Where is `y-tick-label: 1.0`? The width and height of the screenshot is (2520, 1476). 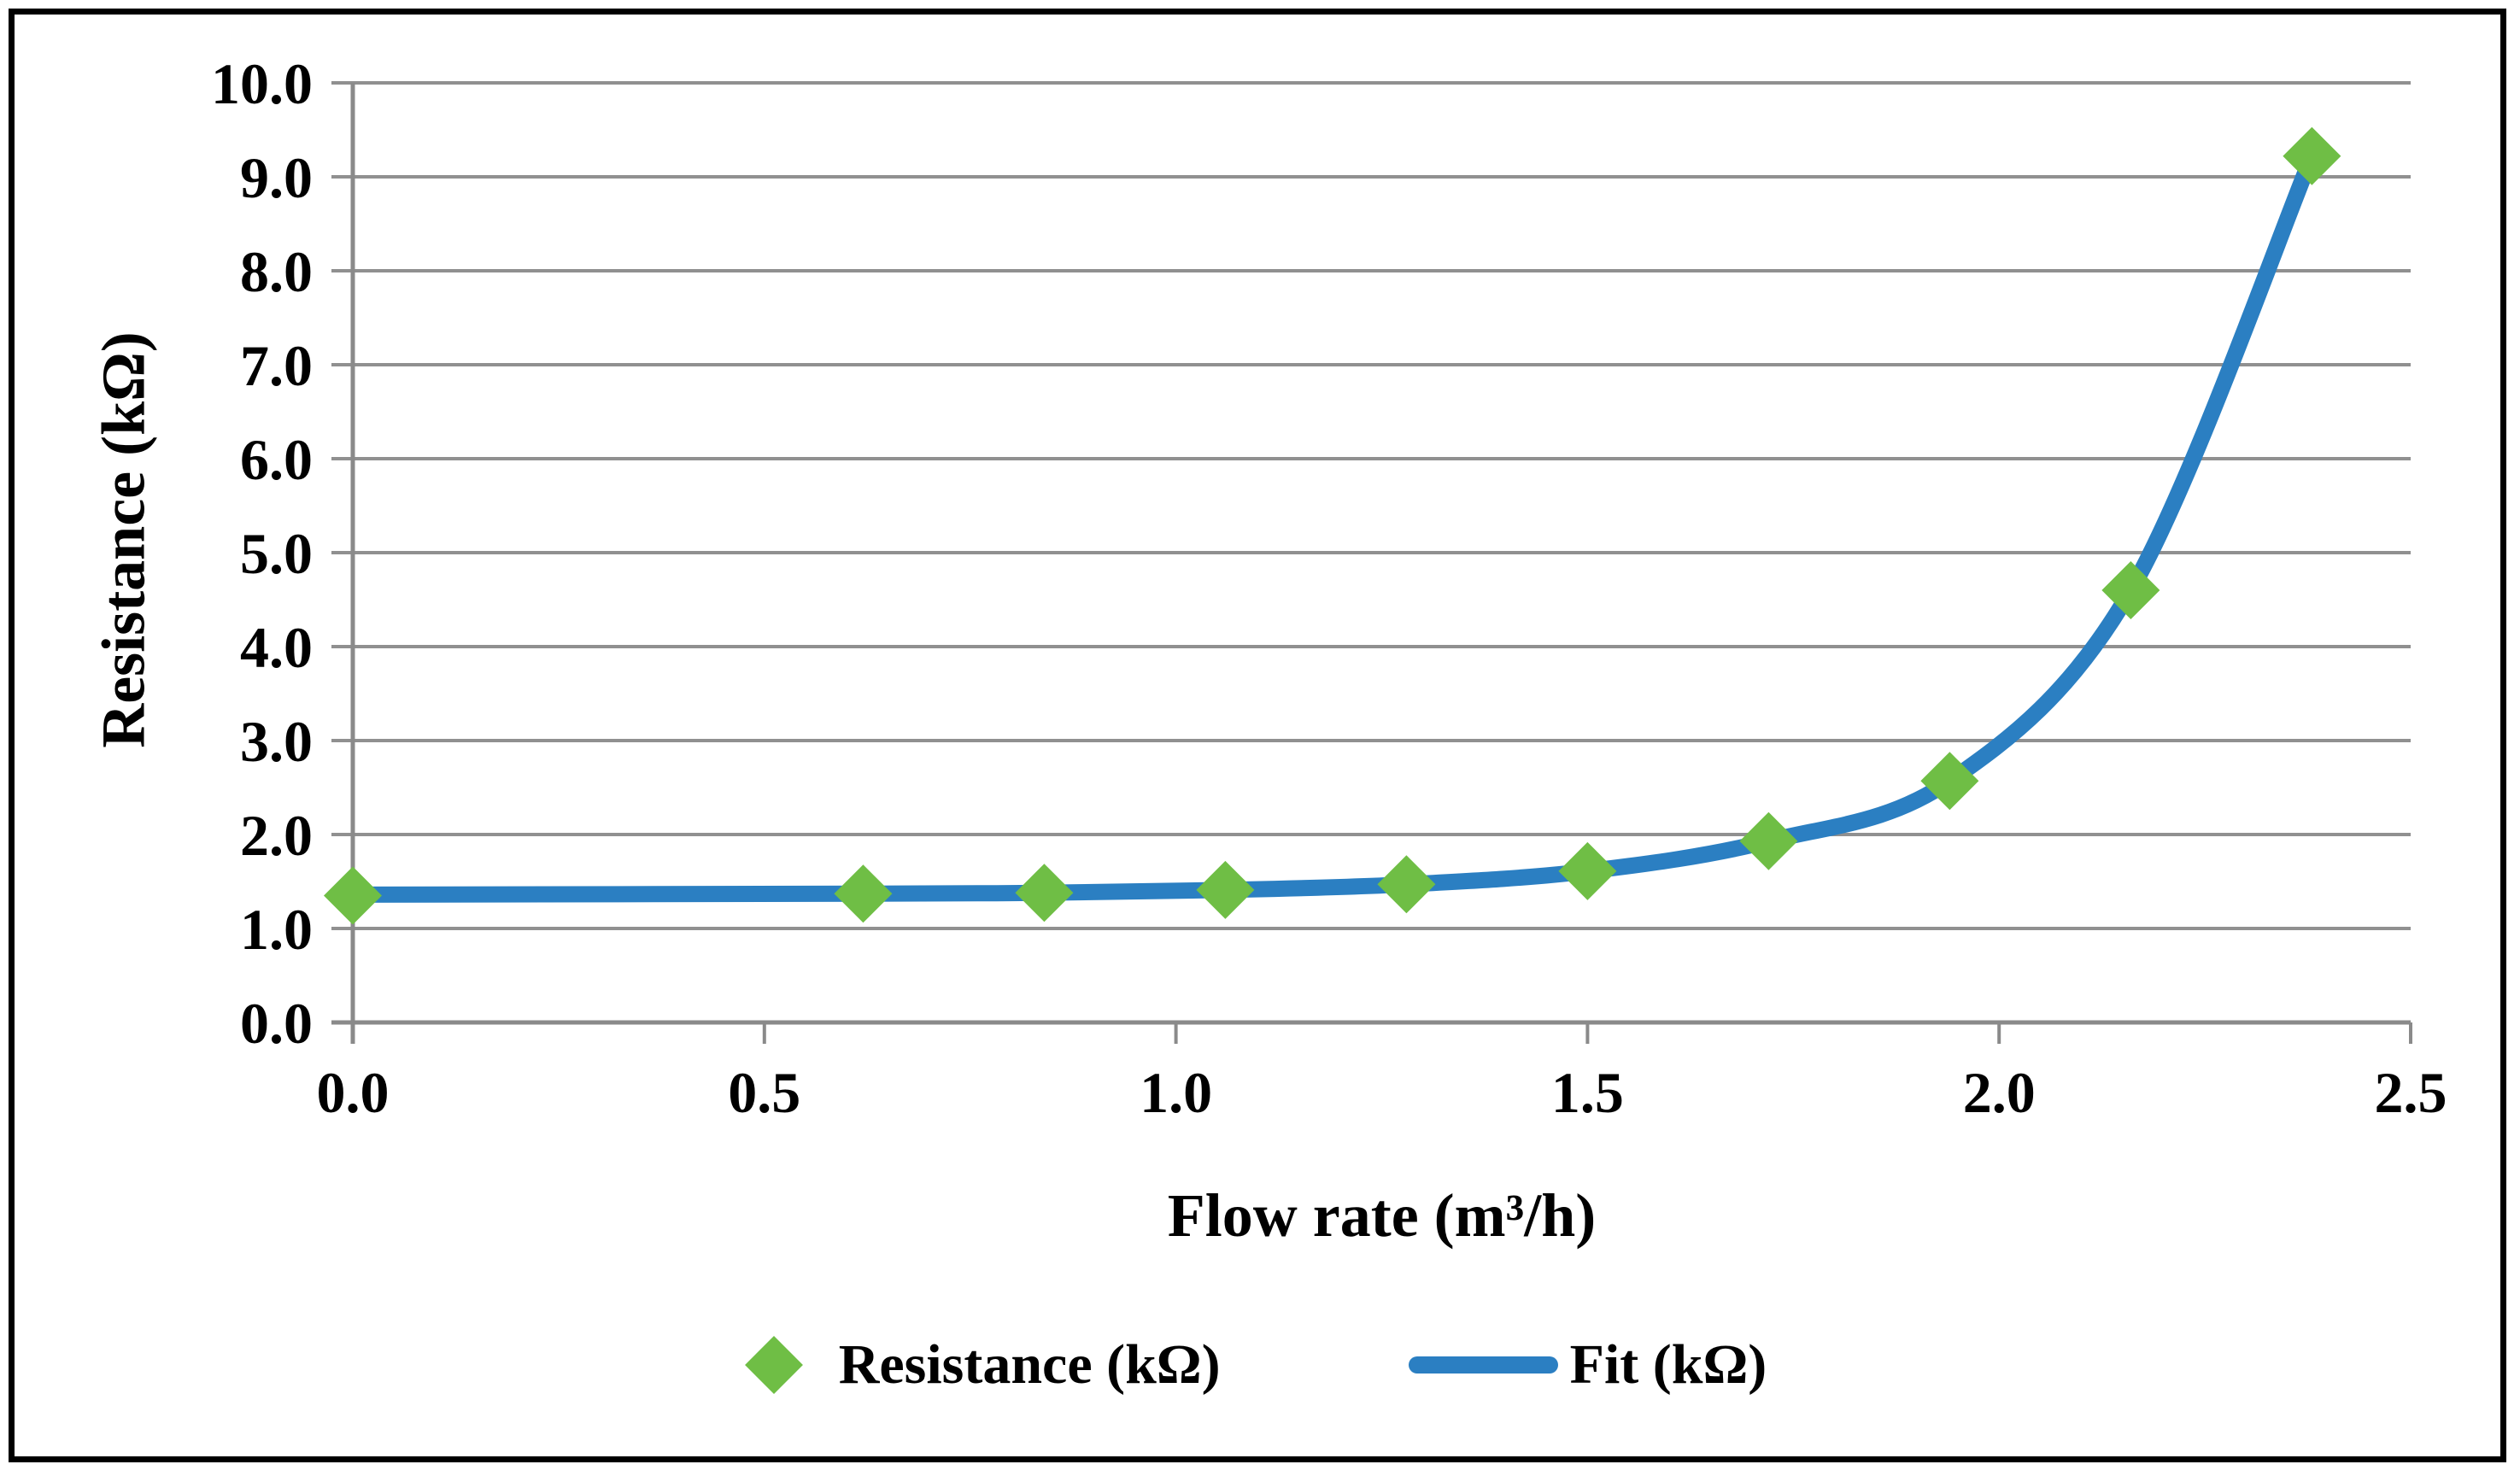
y-tick-label: 1.0 is located at coordinates (276, 929).